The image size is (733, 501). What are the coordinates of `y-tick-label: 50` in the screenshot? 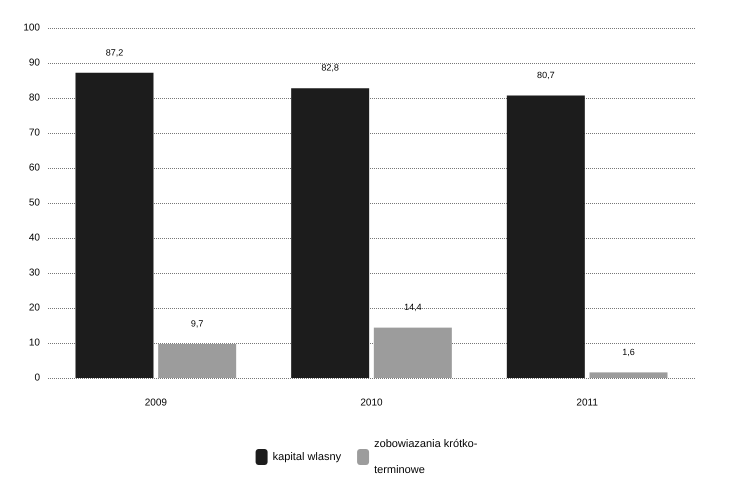 It's located at (34, 203).